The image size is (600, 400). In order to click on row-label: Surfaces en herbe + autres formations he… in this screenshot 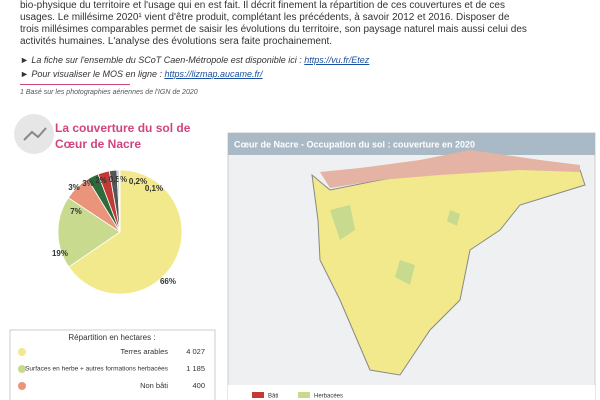, I will do `click(97, 369)`.